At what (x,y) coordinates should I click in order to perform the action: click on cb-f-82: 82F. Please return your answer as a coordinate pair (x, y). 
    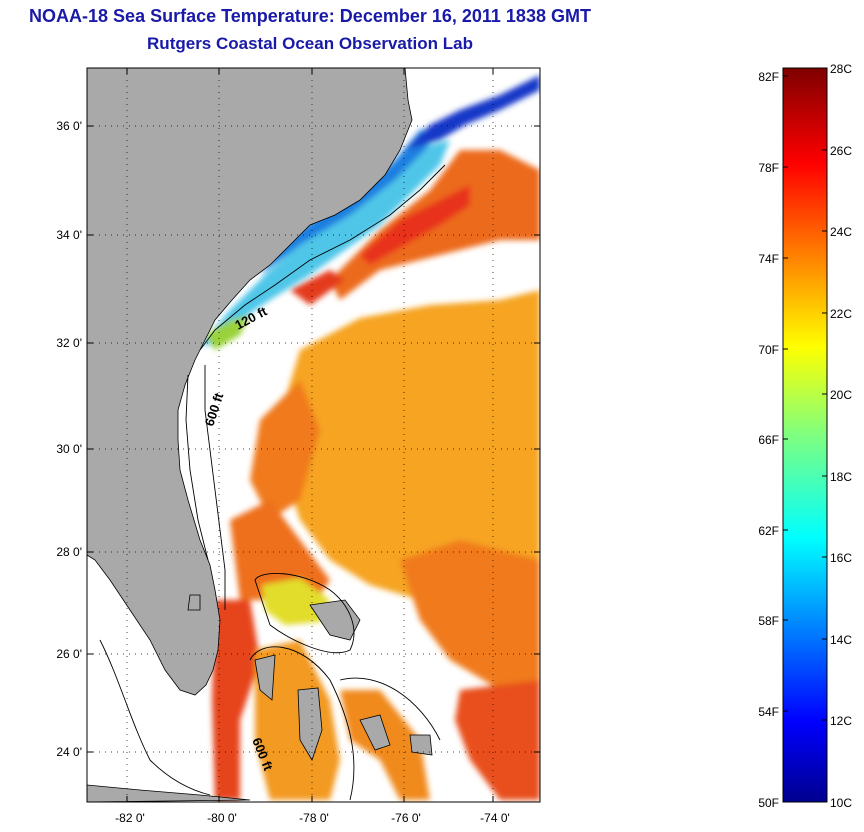
    Looking at the image, I should click on (768, 77).